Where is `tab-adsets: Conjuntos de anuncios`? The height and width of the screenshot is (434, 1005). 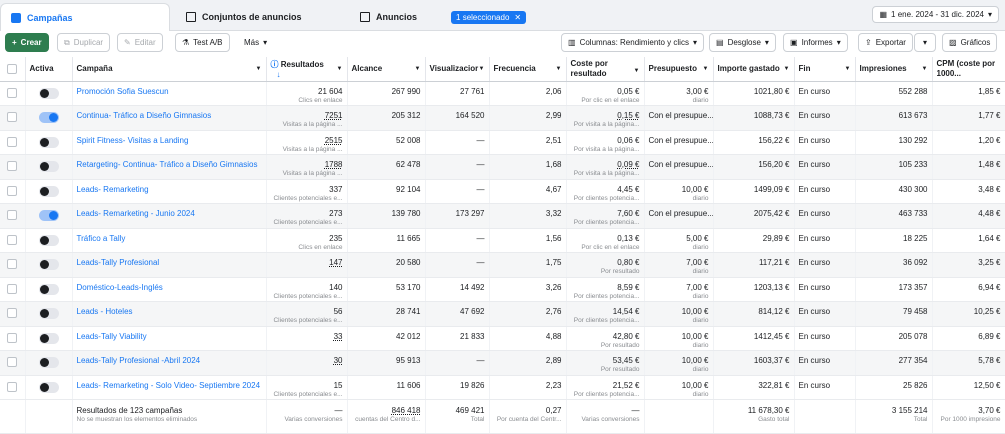
tab-adsets: Conjuntos de anuncios is located at coordinates (244, 17).